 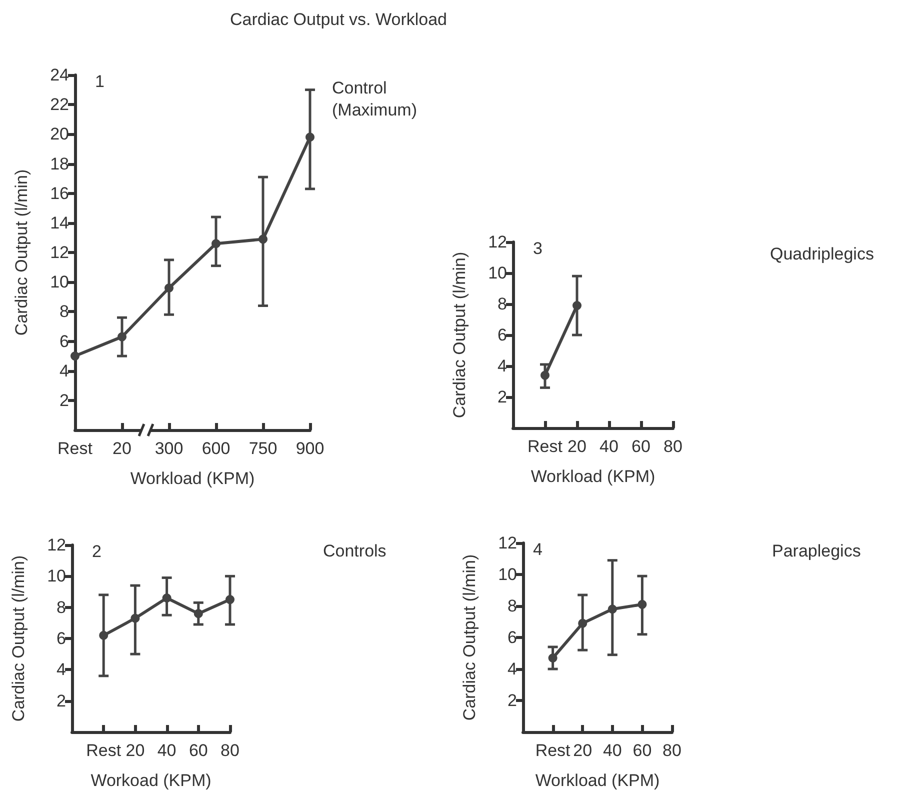 I want to click on annotation: 1, so click(x=99, y=81).